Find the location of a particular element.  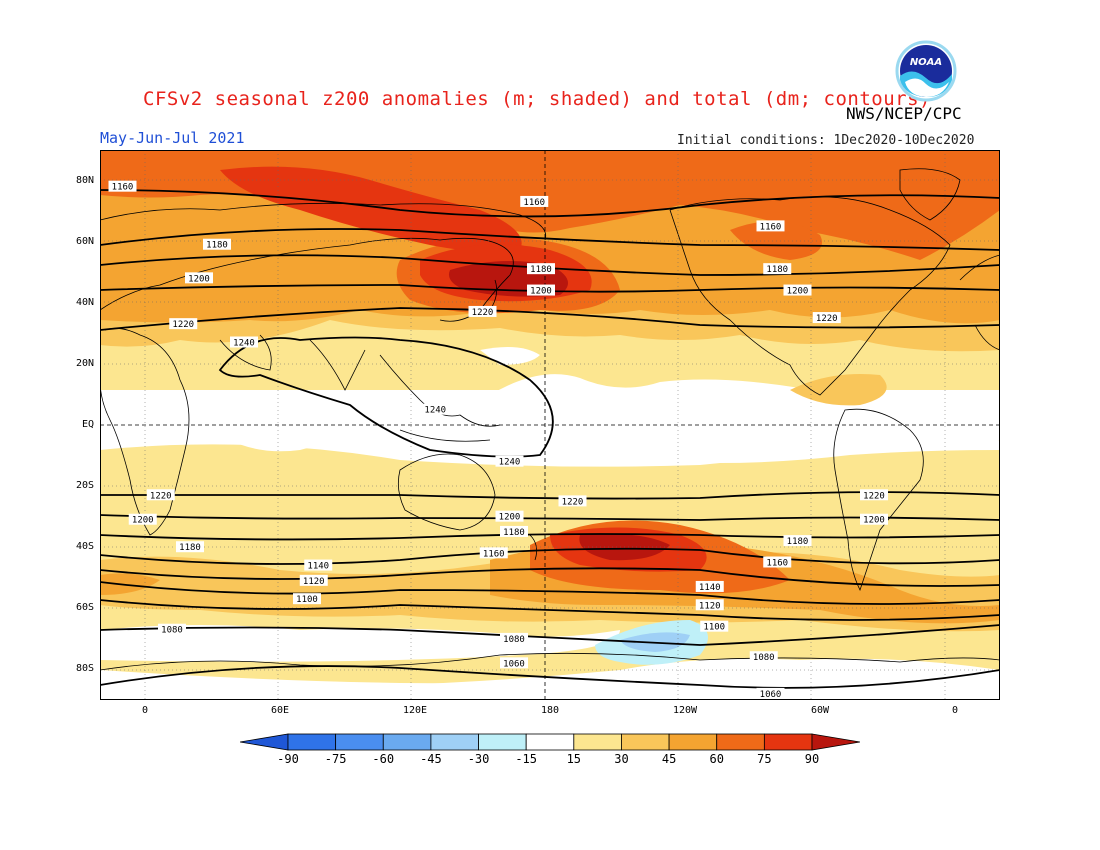

colorbar-label: -15 is located at coordinates (526, 759).